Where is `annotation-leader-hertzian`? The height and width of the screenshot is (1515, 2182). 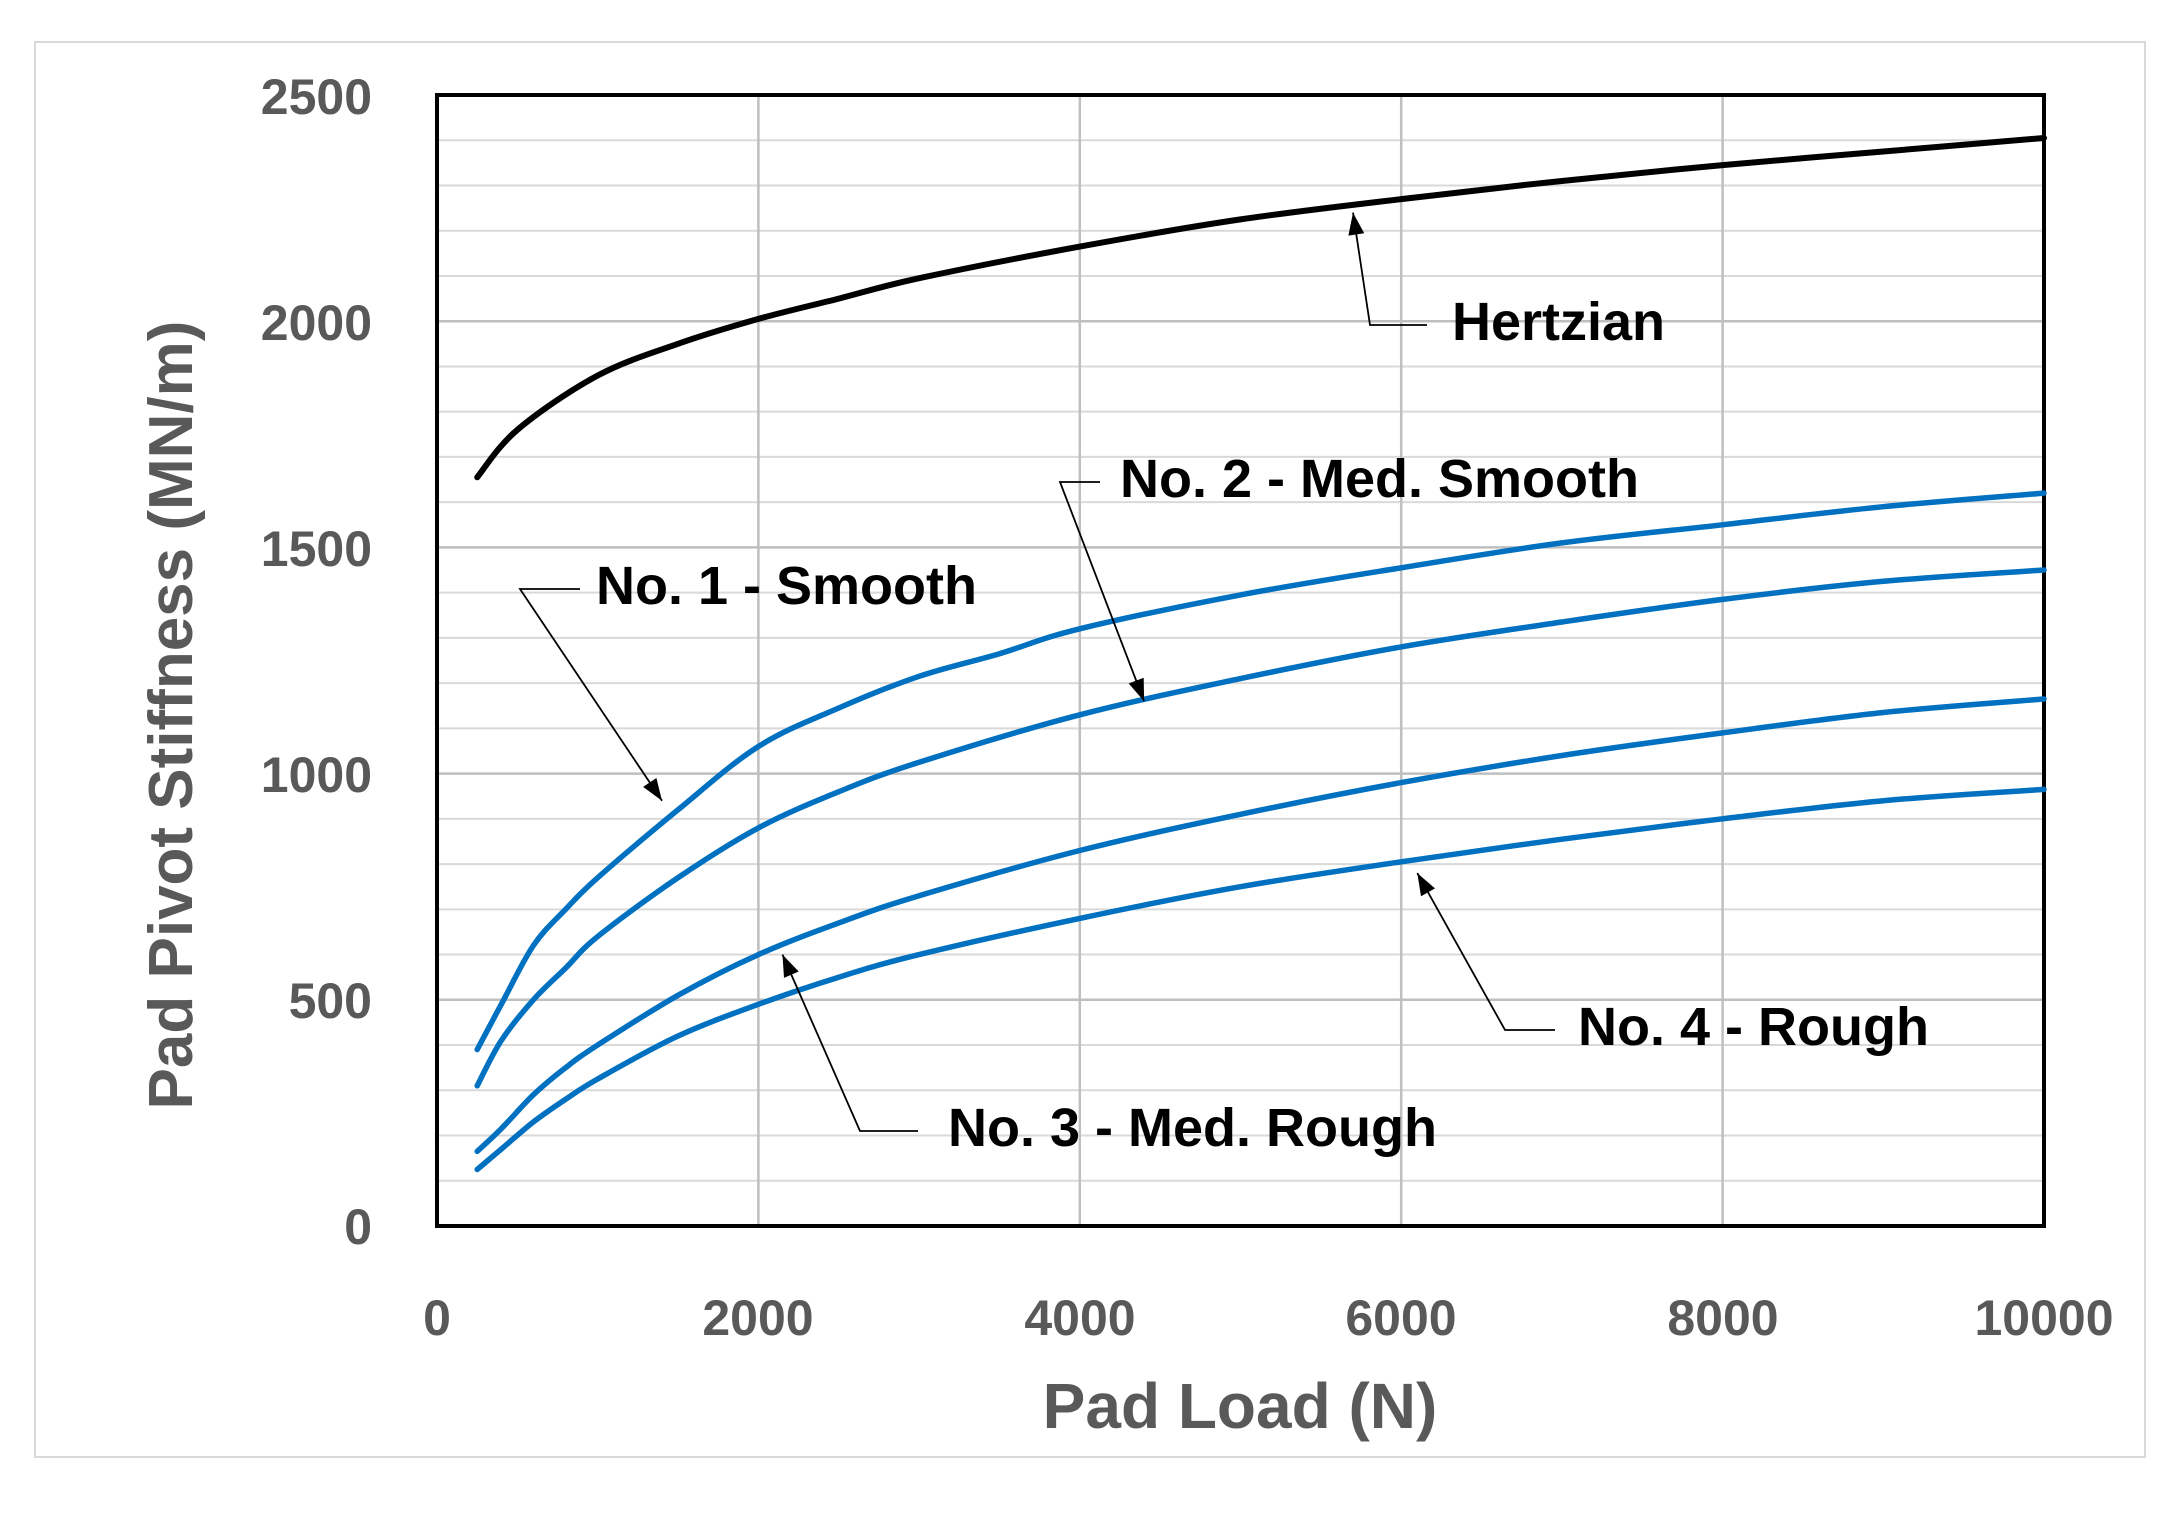
annotation-leader-hertzian is located at coordinates (1389, 269).